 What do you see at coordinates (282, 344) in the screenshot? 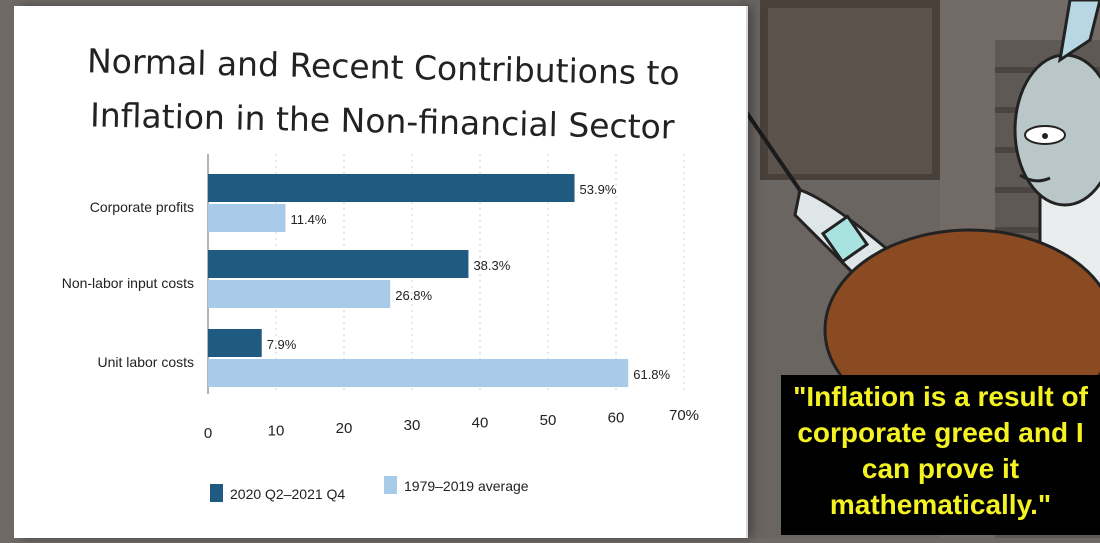
I see `data-label: 7.9%` at bounding box center [282, 344].